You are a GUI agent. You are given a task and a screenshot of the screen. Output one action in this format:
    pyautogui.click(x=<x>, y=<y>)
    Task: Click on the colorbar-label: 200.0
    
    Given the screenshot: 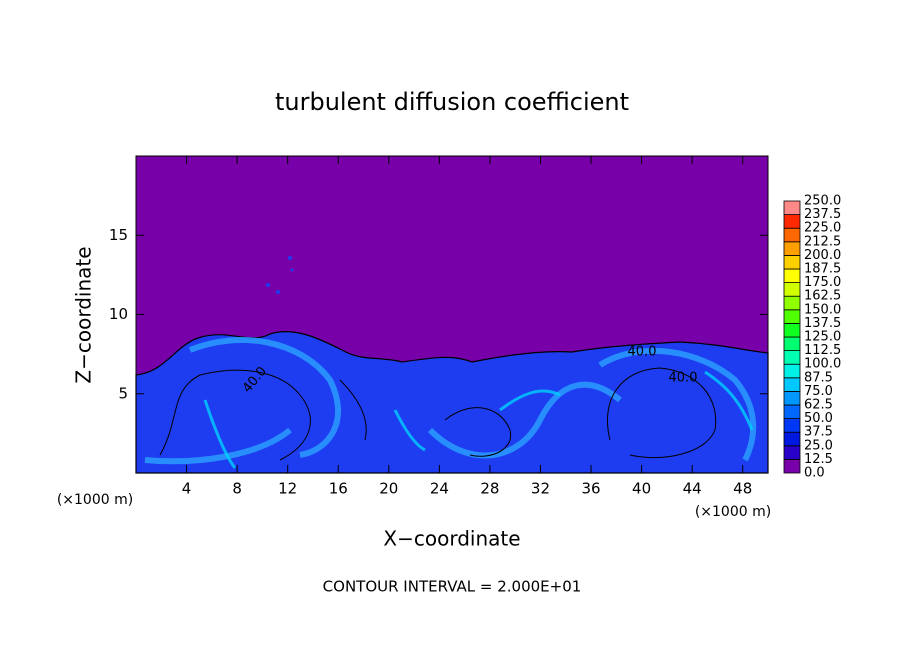 What is the action you would take?
    pyautogui.click(x=822, y=255)
    